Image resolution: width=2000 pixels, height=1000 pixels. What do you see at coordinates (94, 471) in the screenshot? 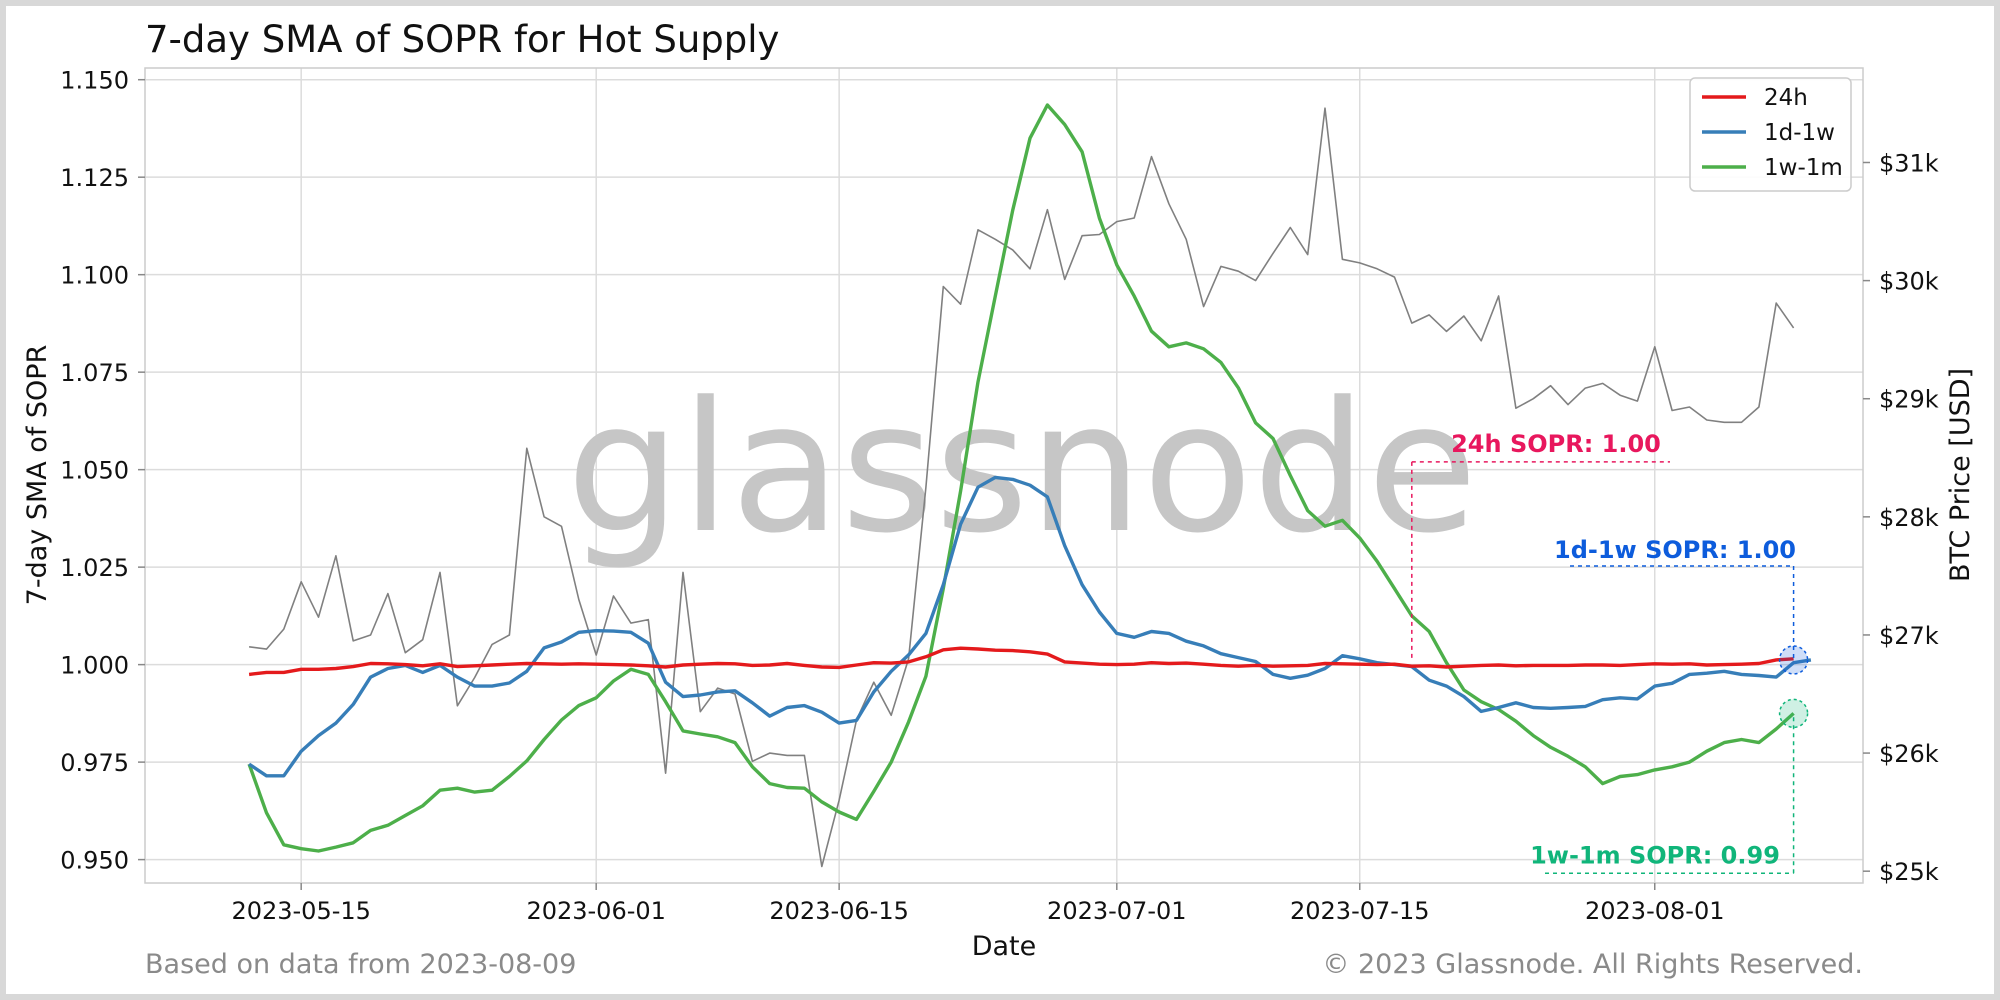
I see `y-tick-label: 1.050` at bounding box center [94, 471].